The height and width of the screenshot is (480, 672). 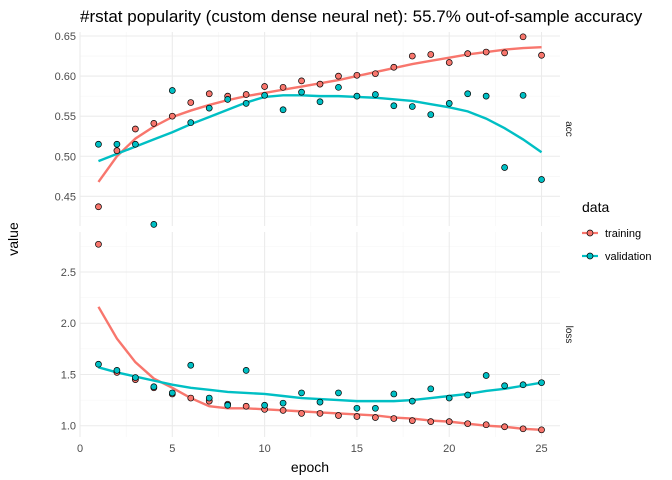 What do you see at coordinates (320, 384) in the screenshot?
I see `smooth-line-validation-loss` at bounding box center [320, 384].